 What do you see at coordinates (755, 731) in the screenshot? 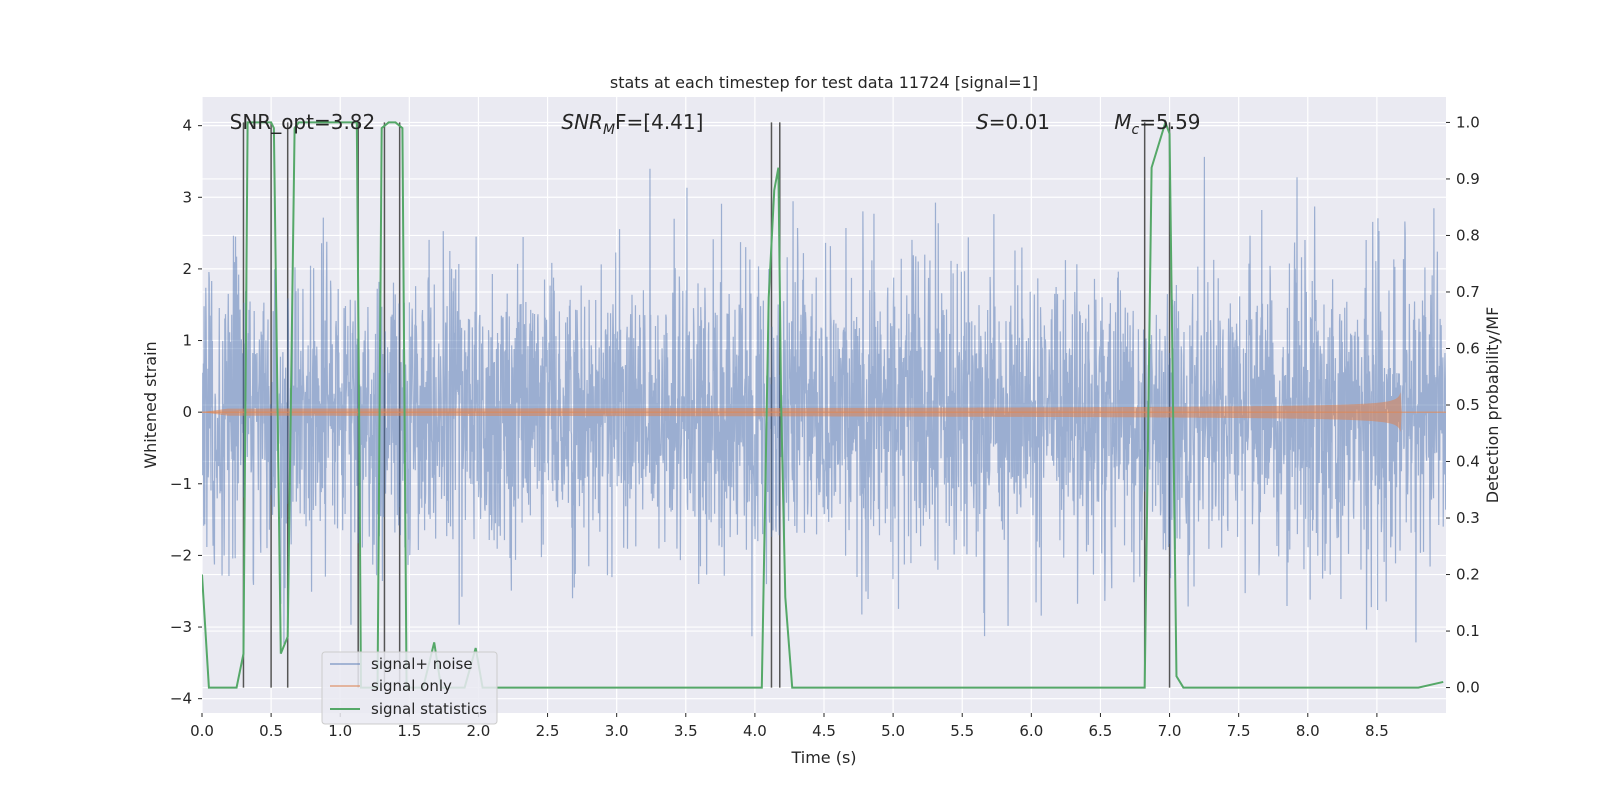
I see `x-tick-label-8: 4.0` at bounding box center [755, 731].